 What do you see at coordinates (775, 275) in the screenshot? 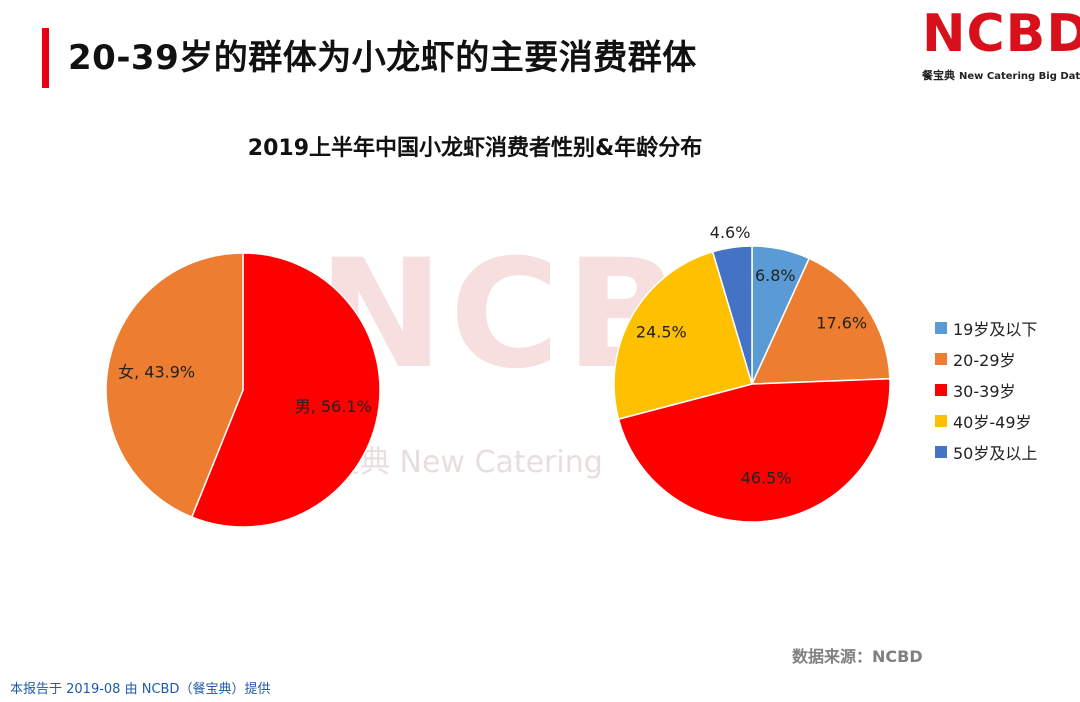
I see `age-label-0: 6.8%` at bounding box center [775, 275].